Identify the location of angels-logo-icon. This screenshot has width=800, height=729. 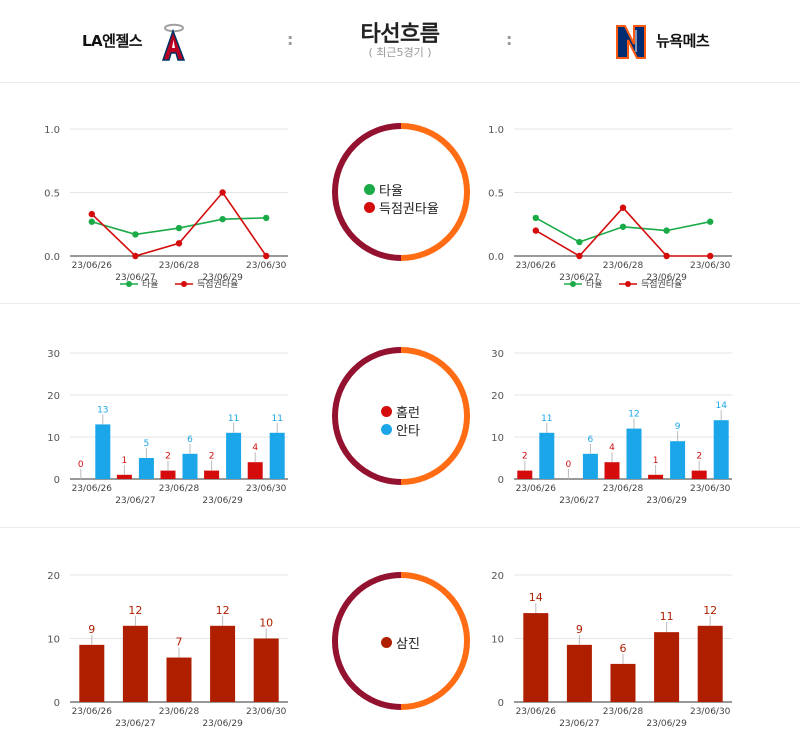
(173, 42).